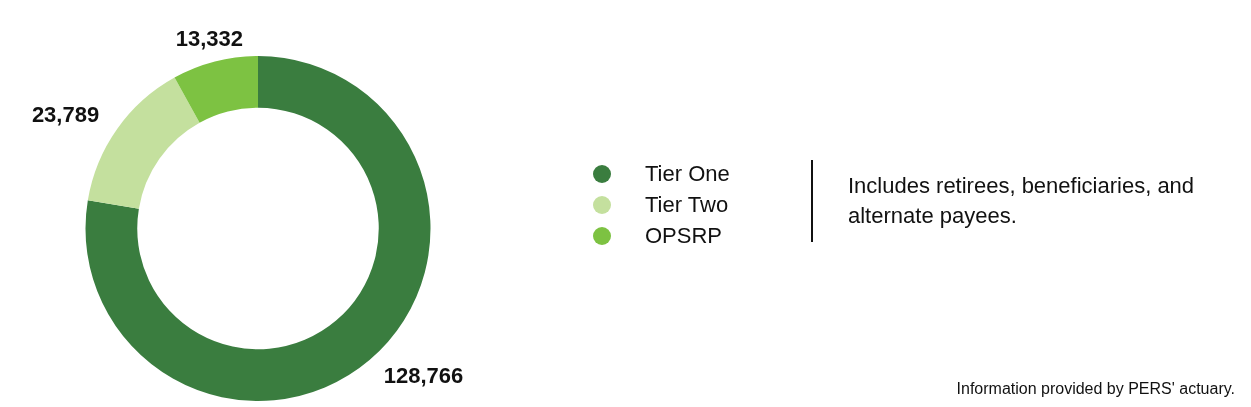 Image resolution: width=1251 pixels, height=407 pixels. Describe the element at coordinates (423, 375) in the screenshot. I see `data-label: 128,766` at that location.